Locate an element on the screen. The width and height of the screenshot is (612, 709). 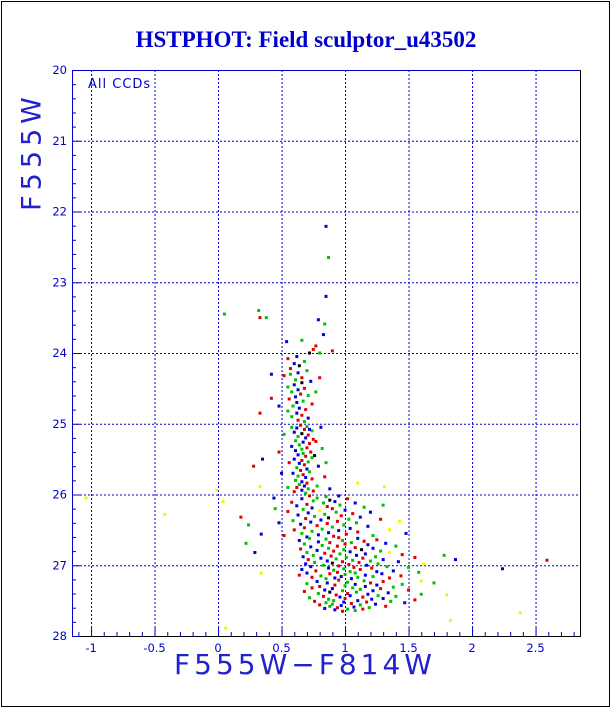
x-tick-label: -1 is located at coordinates (90, 648).